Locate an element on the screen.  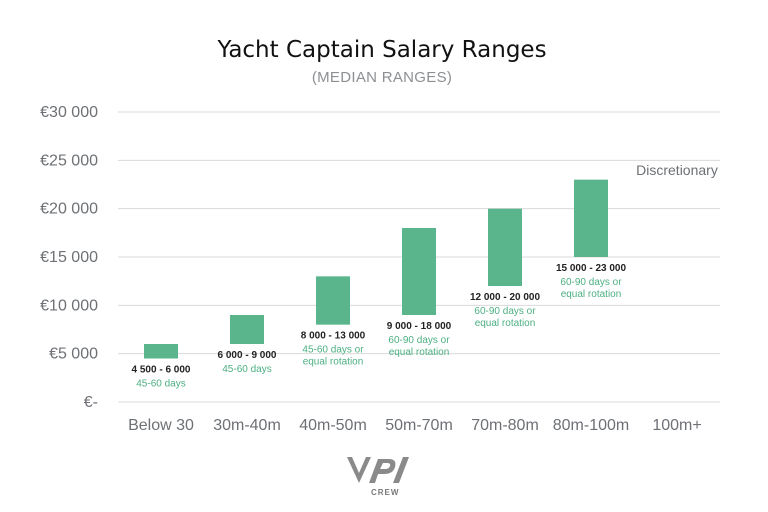
x-tick-label: 30m-40m is located at coordinates (247, 425).